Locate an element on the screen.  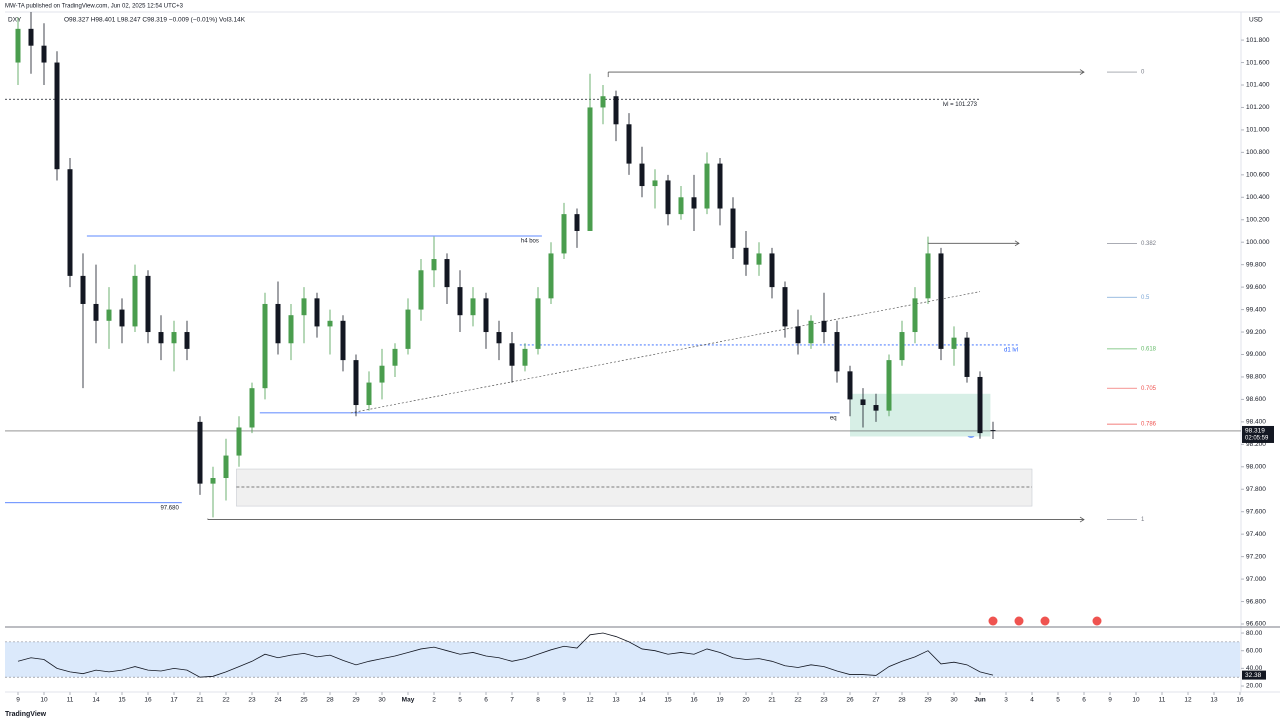
x-tick-label: 16 is located at coordinates (148, 700).